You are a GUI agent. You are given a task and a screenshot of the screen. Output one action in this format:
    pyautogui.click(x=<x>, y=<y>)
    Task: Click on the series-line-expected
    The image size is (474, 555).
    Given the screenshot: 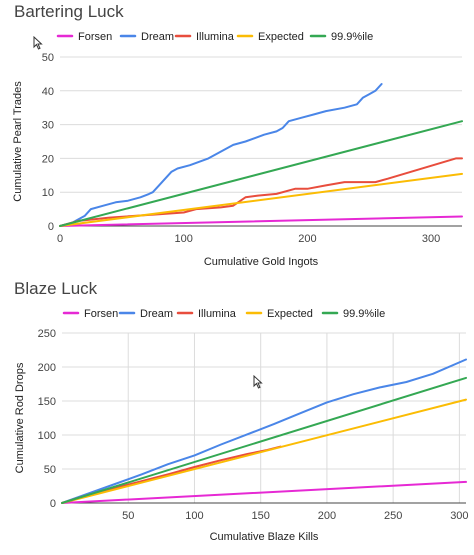 What is the action you would take?
    pyautogui.click(x=261, y=199)
    